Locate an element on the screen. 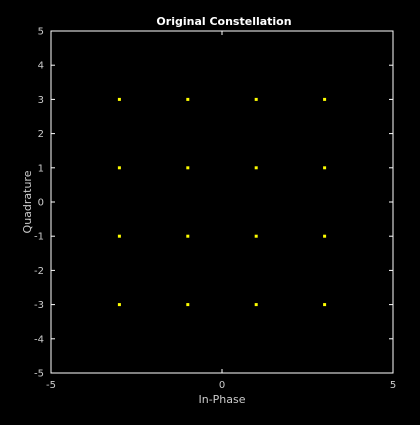 The image size is (420, 425). y-tick-label: -1 is located at coordinates (39, 237).